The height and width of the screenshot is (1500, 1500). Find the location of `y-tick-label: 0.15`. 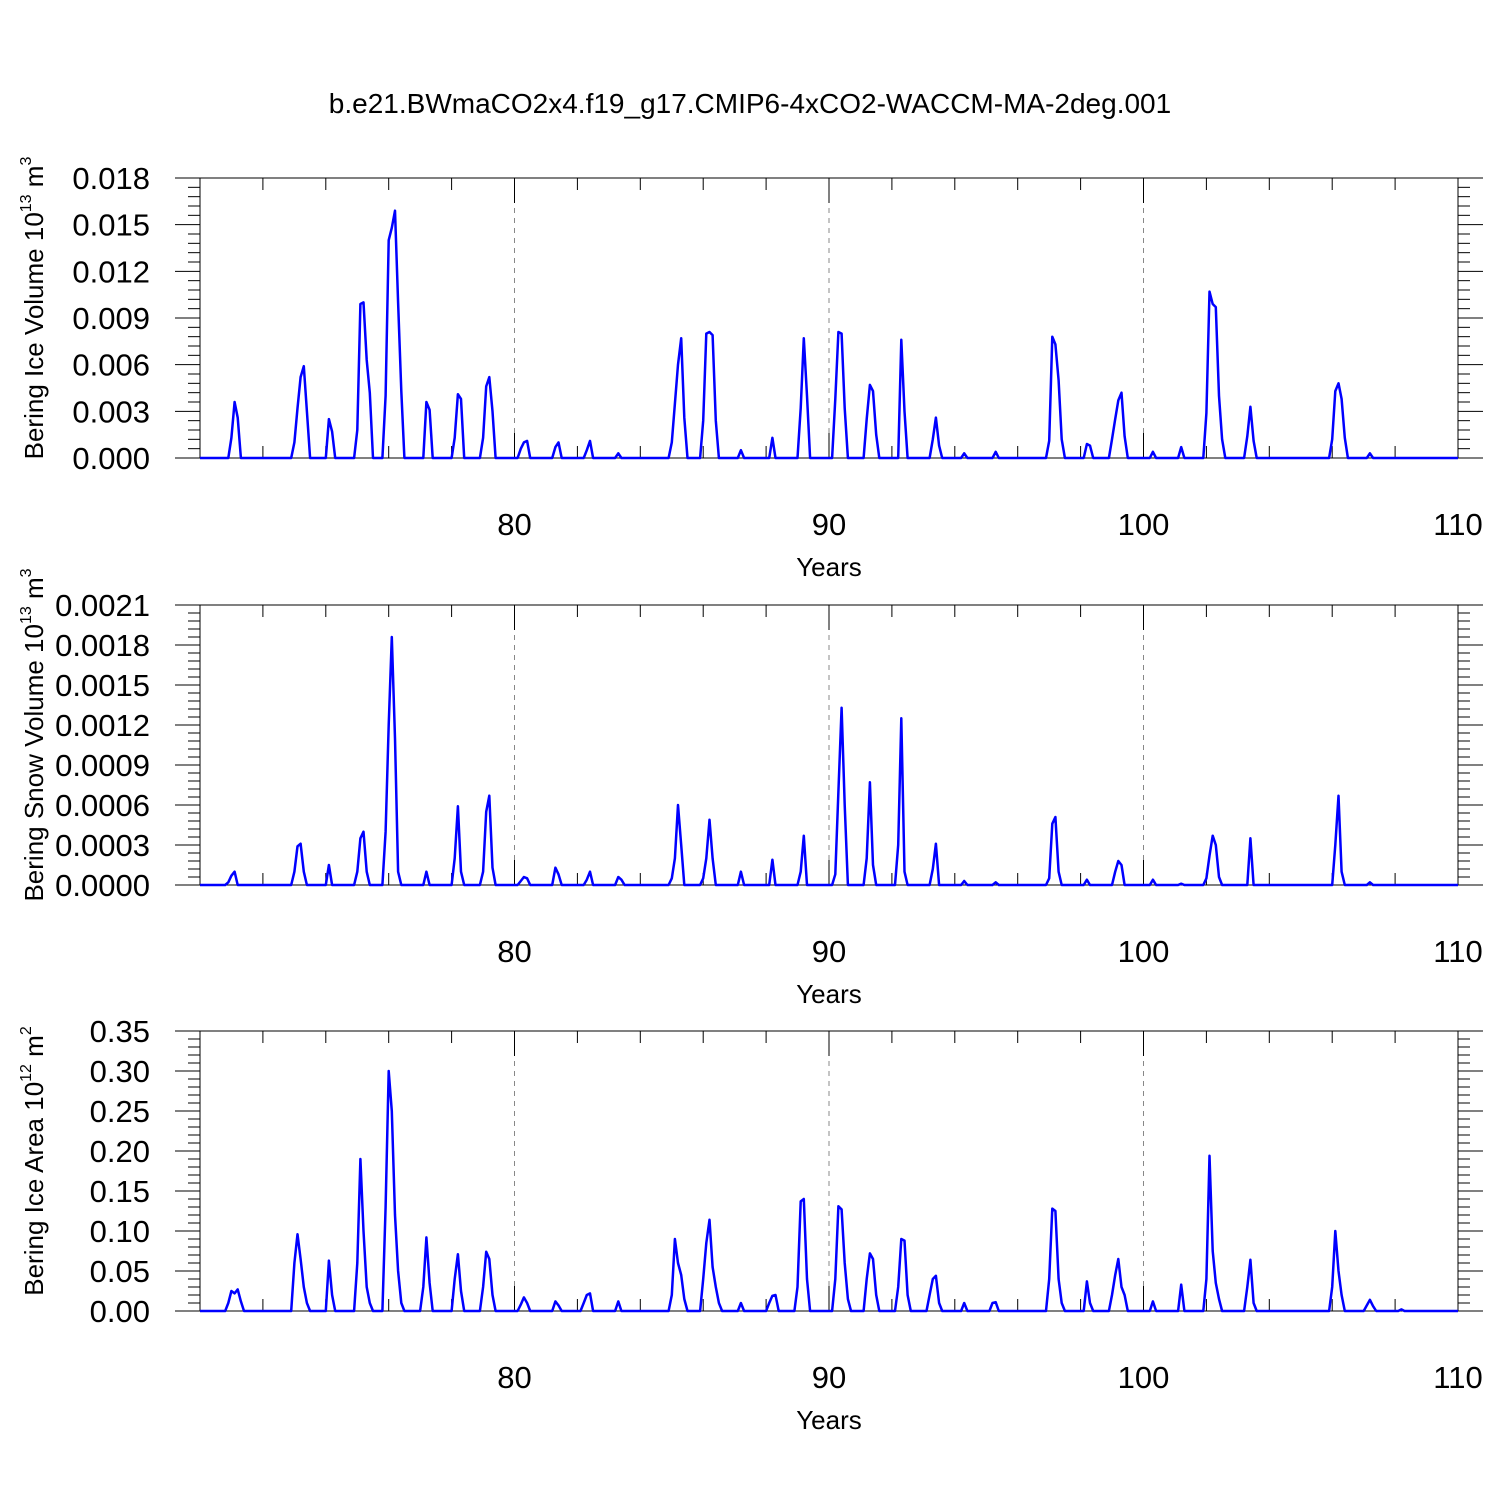

y-tick-label: 0.15 is located at coordinates (120, 1191).